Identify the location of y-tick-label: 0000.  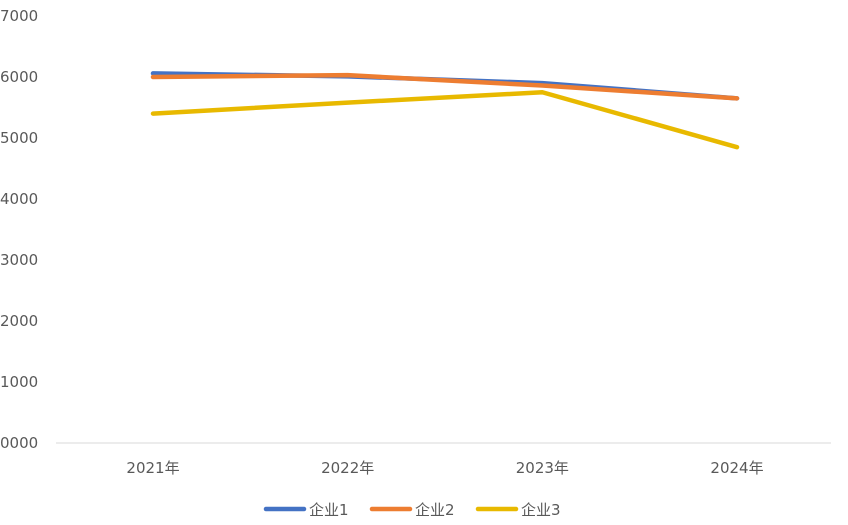
(19, 443).